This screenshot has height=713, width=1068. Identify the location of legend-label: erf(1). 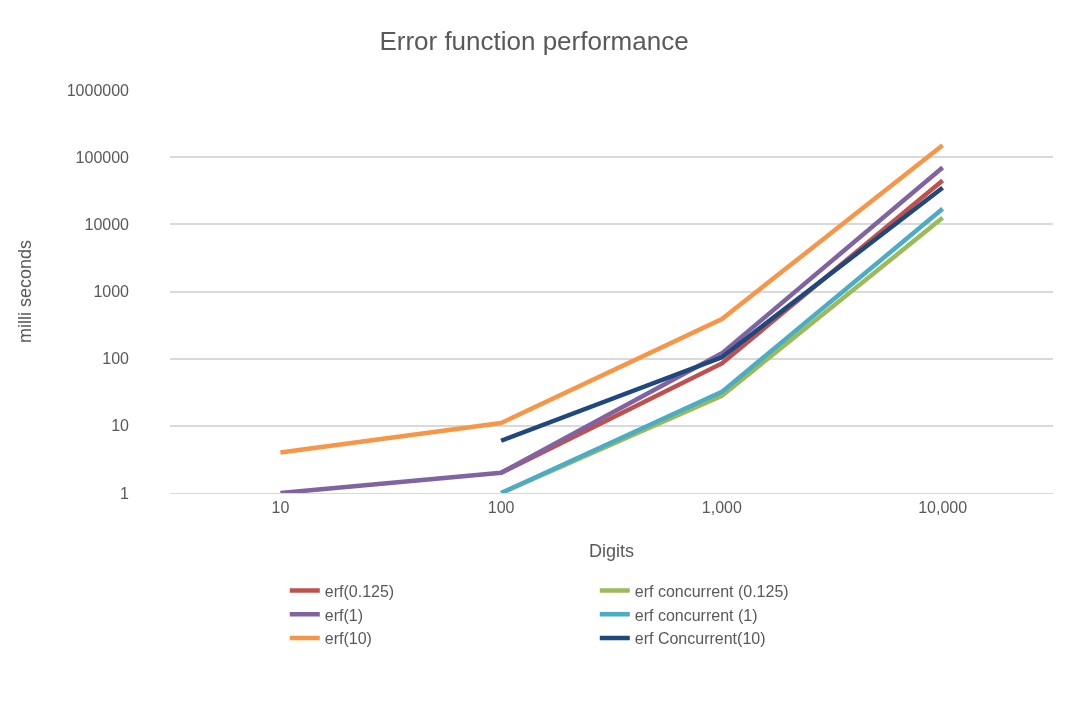
(344, 615).